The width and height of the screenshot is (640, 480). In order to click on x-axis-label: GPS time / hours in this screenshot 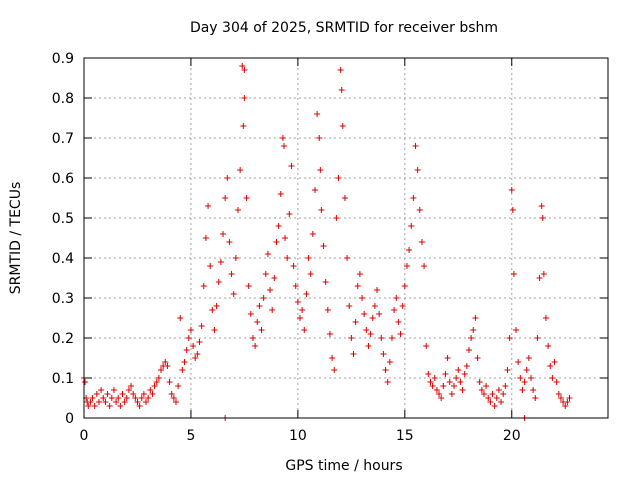, I will do `click(343, 466)`.